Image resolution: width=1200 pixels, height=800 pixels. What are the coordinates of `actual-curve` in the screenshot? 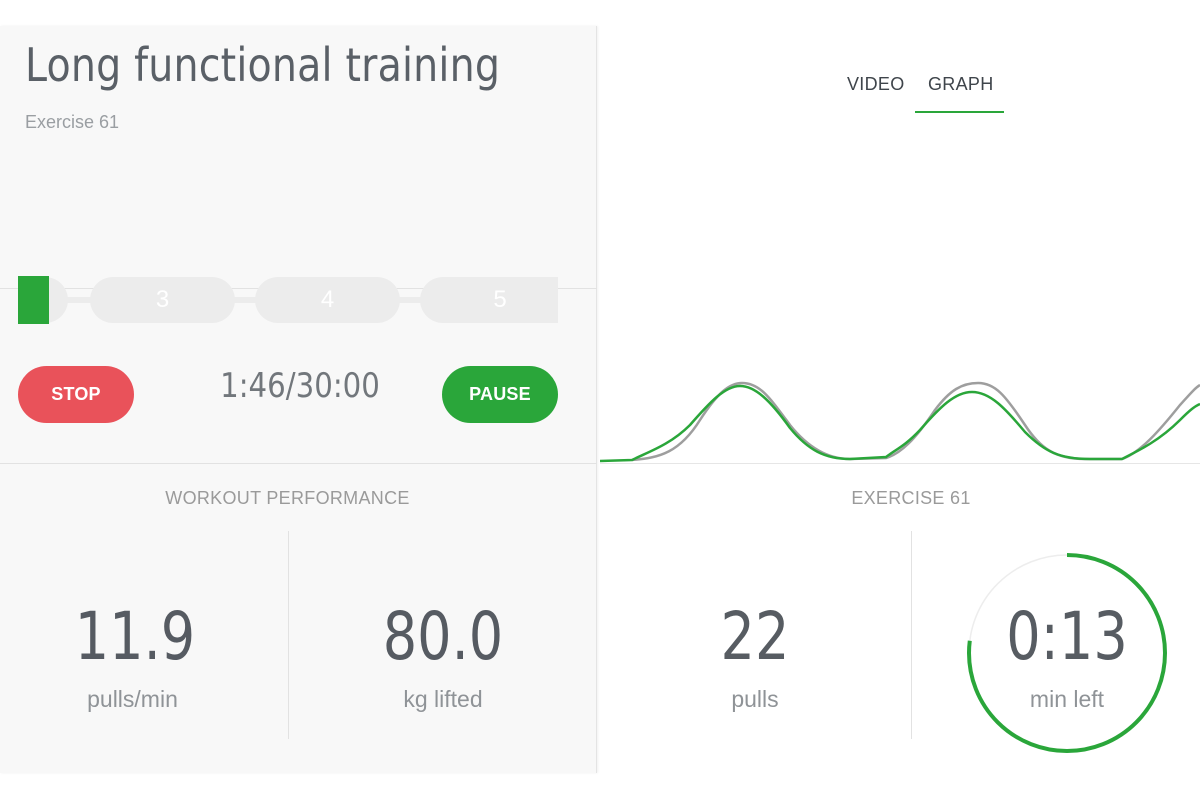 It's located at (900, 423).